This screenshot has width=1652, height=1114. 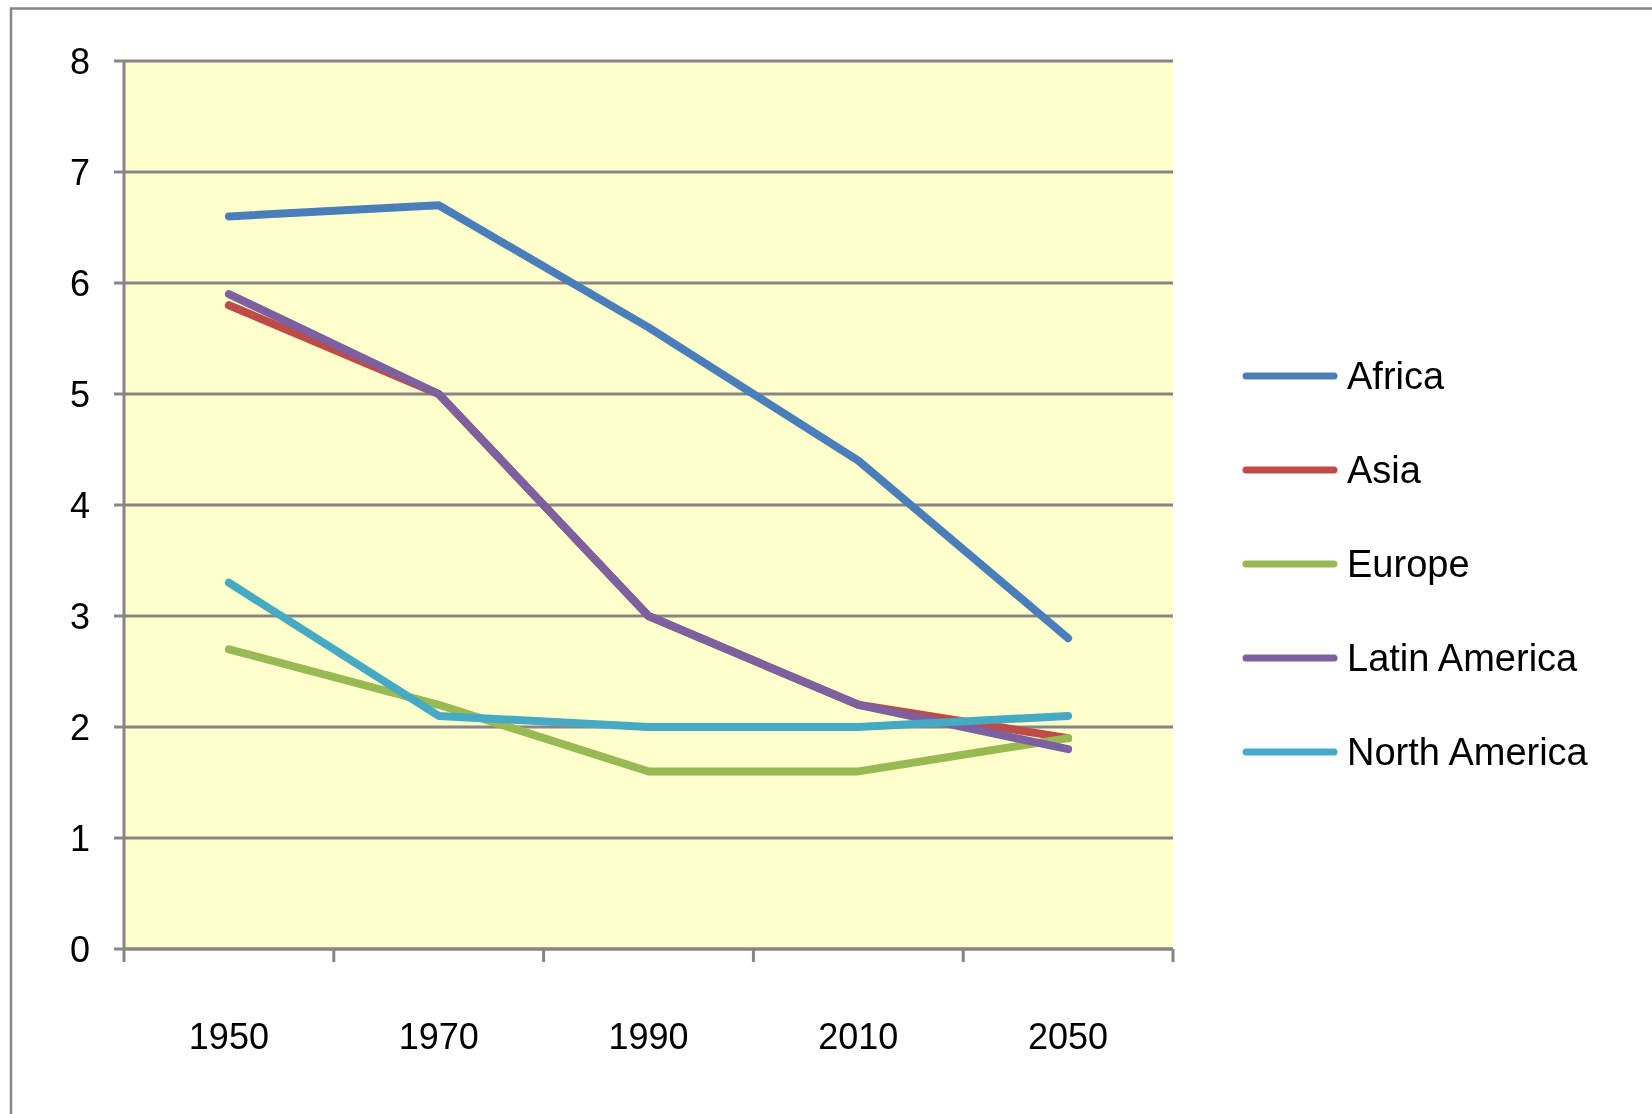 What do you see at coordinates (1396, 376) in the screenshot?
I see `legend-label: Africa` at bounding box center [1396, 376].